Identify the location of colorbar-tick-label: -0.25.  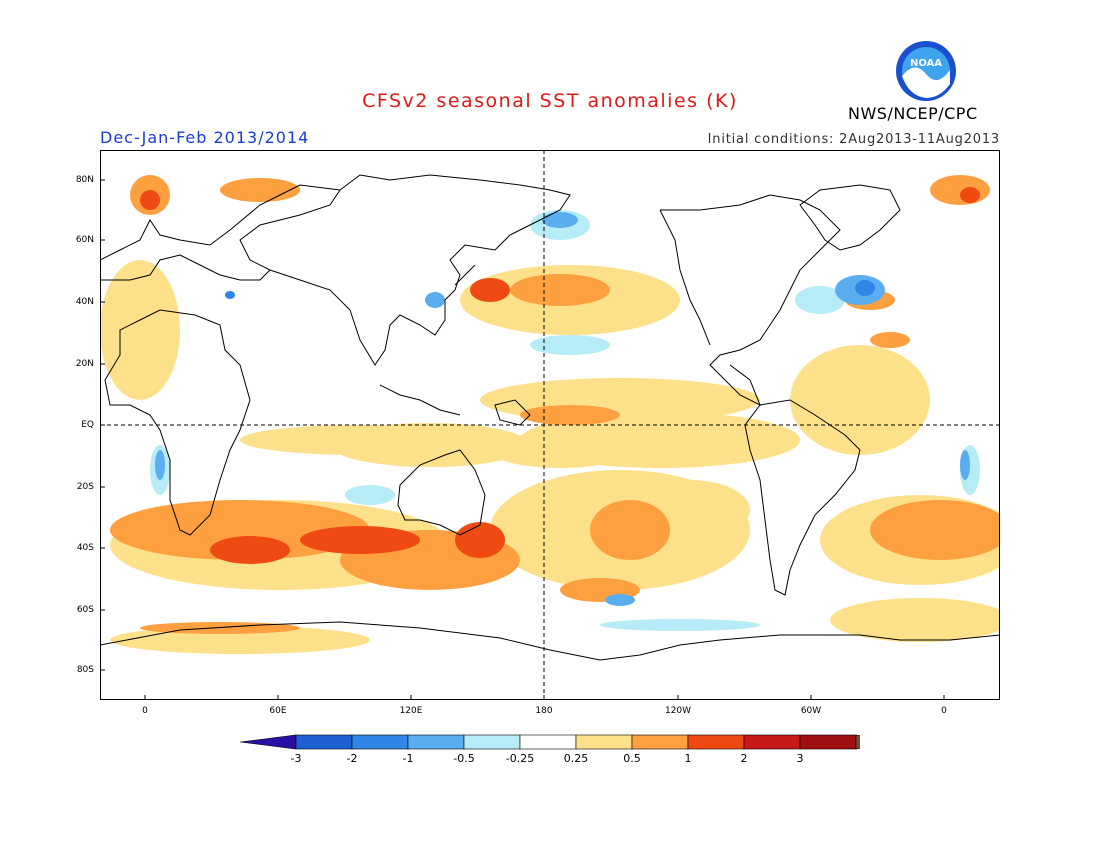
(520, 758).